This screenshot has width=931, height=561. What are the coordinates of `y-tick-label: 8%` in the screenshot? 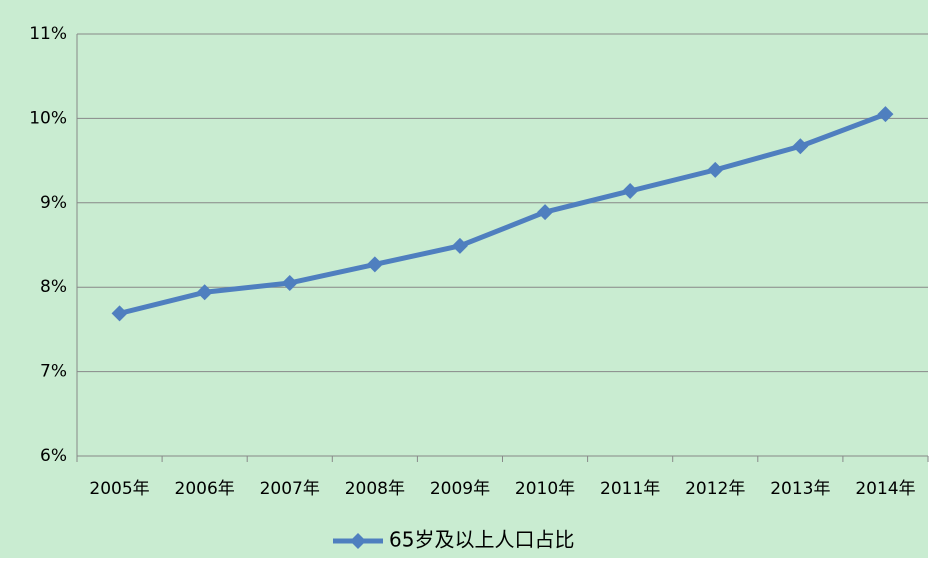 It's located at (53, 287).